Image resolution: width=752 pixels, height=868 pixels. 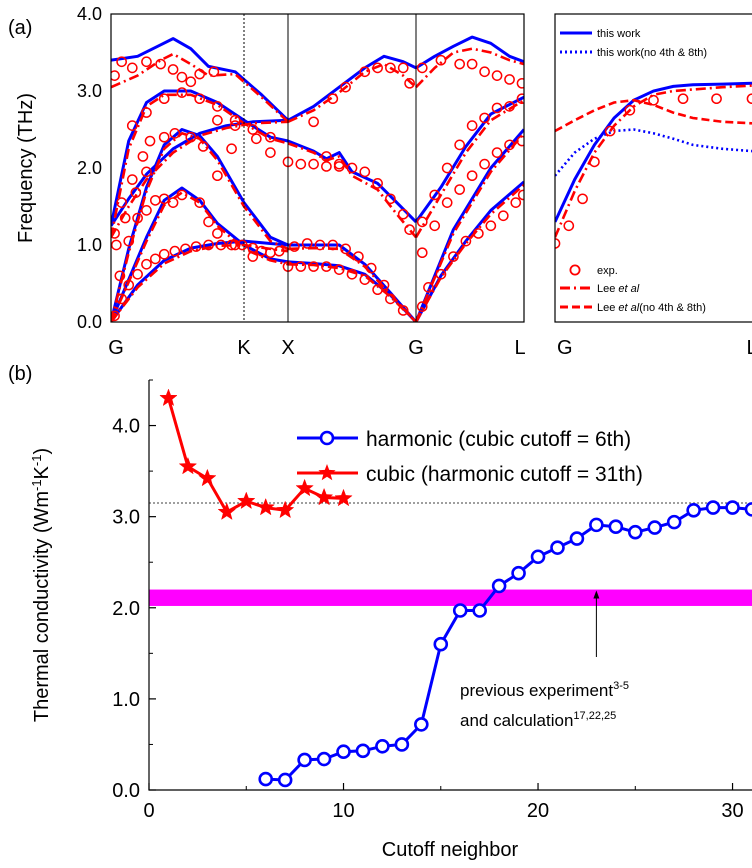 What do you see at coordinates (36, 485) in the screenshot?
I see `ylabel-sup1: -1` at bounding box center [36, 485].